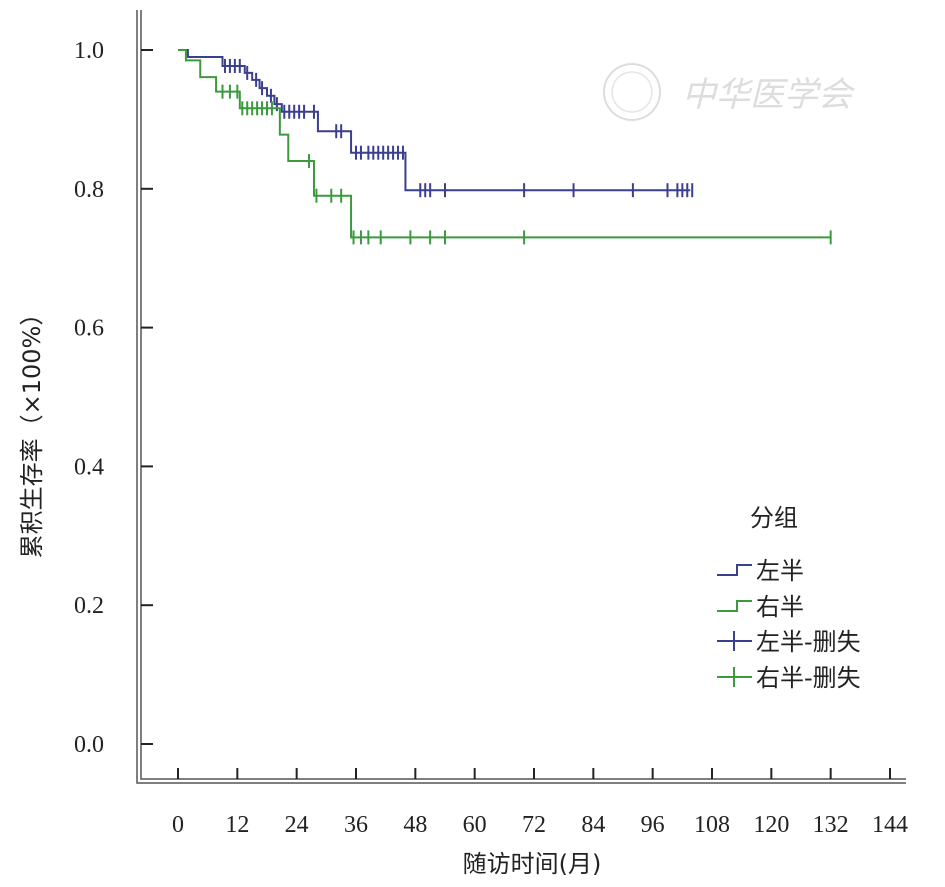 This screenshot has height=887, width=945. What do you see at coordinates (415, 825) in the screenshot?
I see `x-tick-label: 48` at bounding box center [415, 825].